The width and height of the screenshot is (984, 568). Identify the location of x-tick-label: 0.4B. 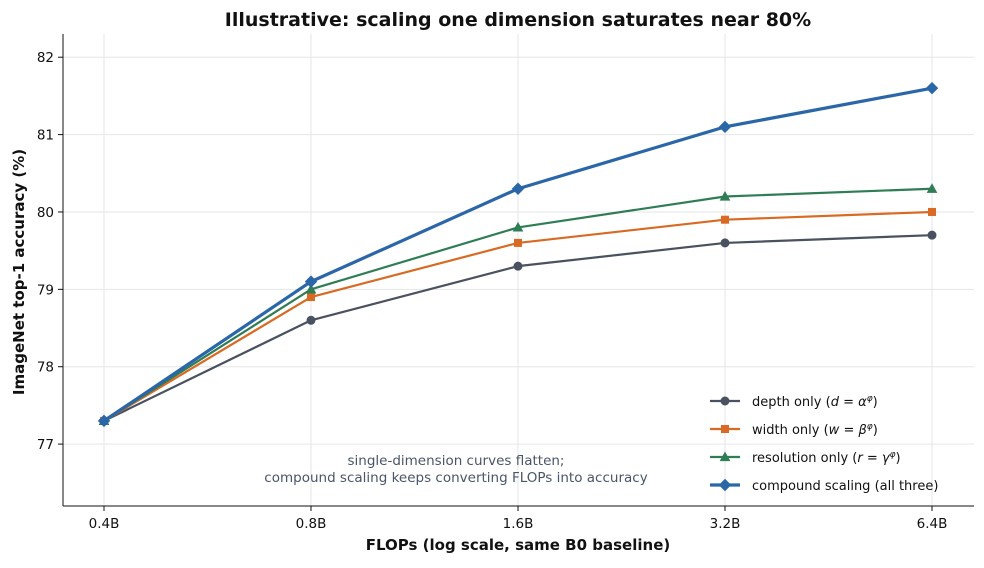
(104, 524).